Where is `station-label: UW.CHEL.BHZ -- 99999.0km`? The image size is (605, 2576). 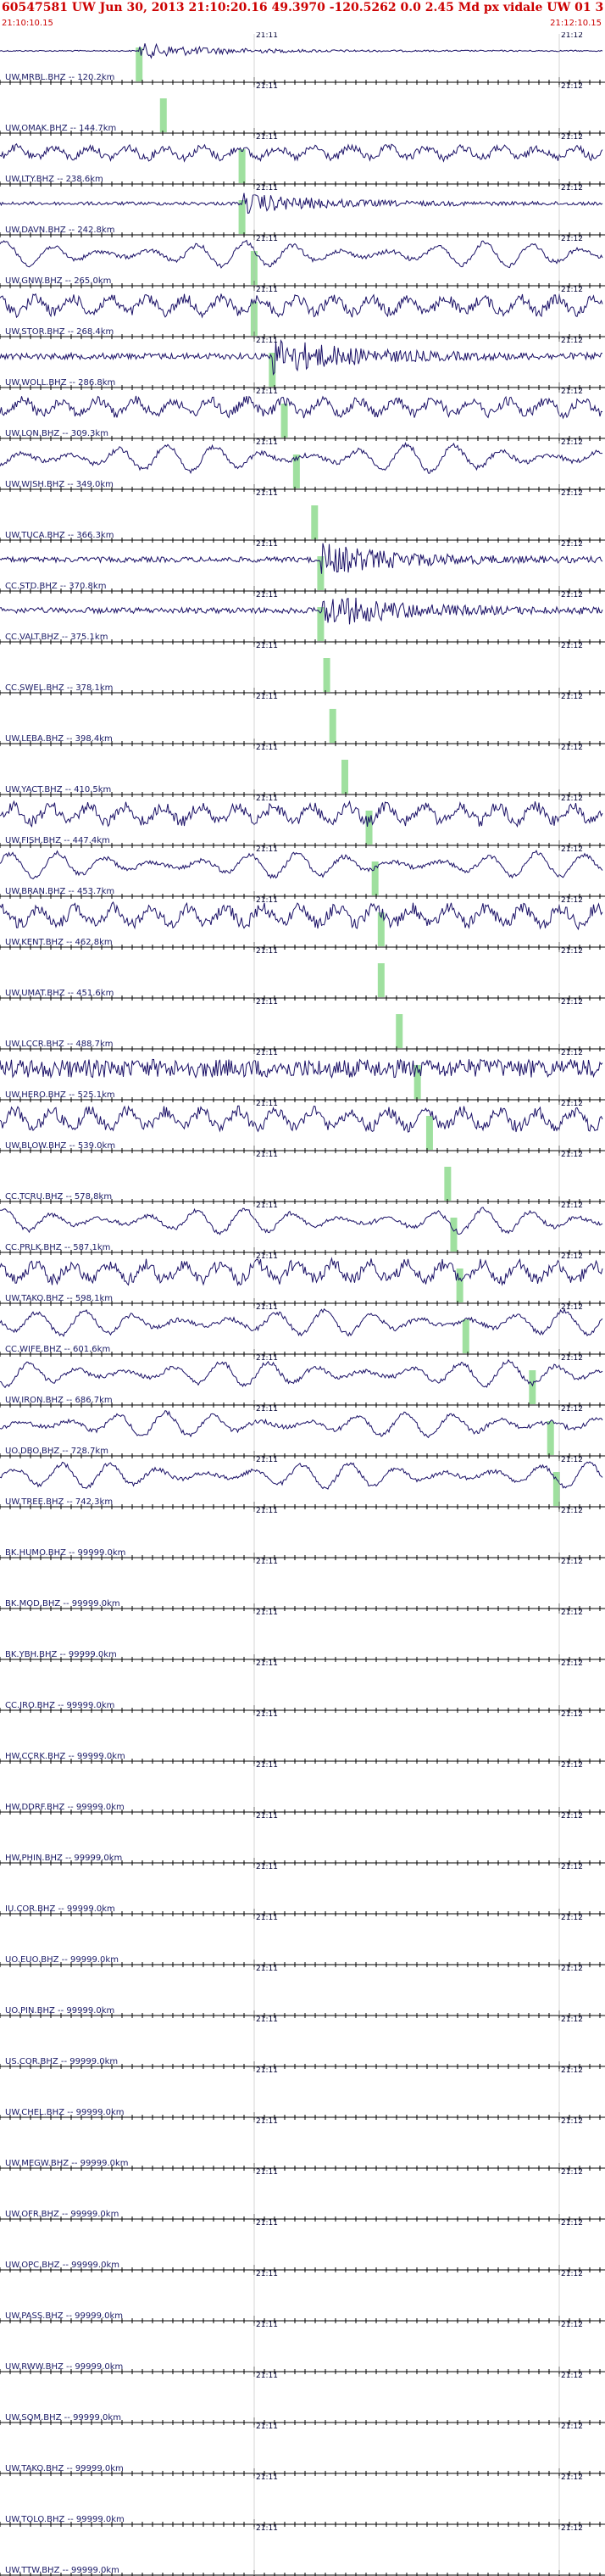 station-label: UW.CHEL.BHZ -- 99999.0km is located at coordinates (65, 2112).